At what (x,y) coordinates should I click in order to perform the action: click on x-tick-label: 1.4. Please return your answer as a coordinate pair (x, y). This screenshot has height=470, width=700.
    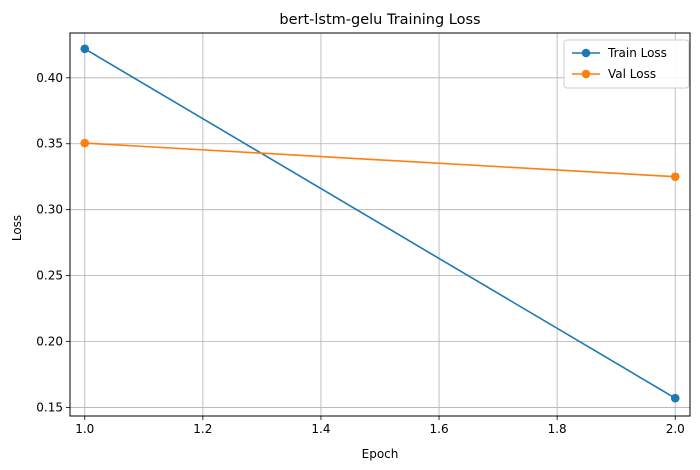
    Looking at the image, I should click on (320, 429).